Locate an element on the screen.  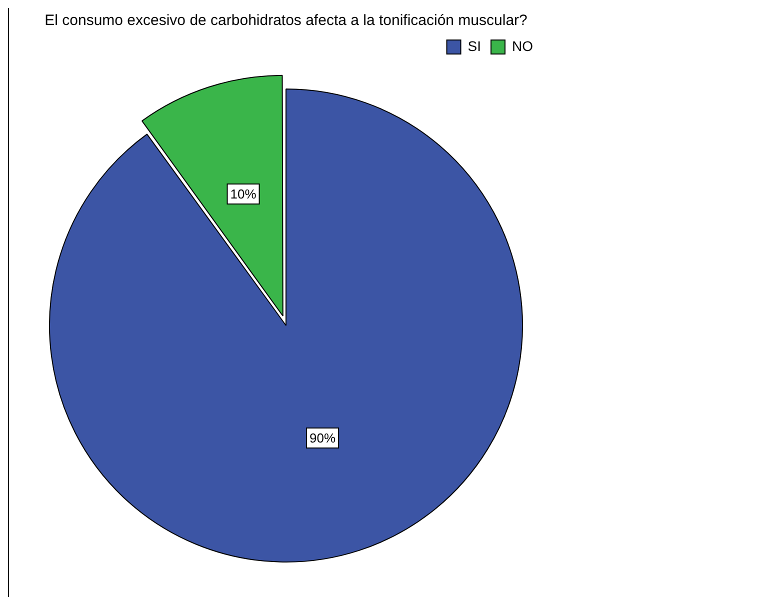
legend-label: SI is located at coordinates (475, 46).